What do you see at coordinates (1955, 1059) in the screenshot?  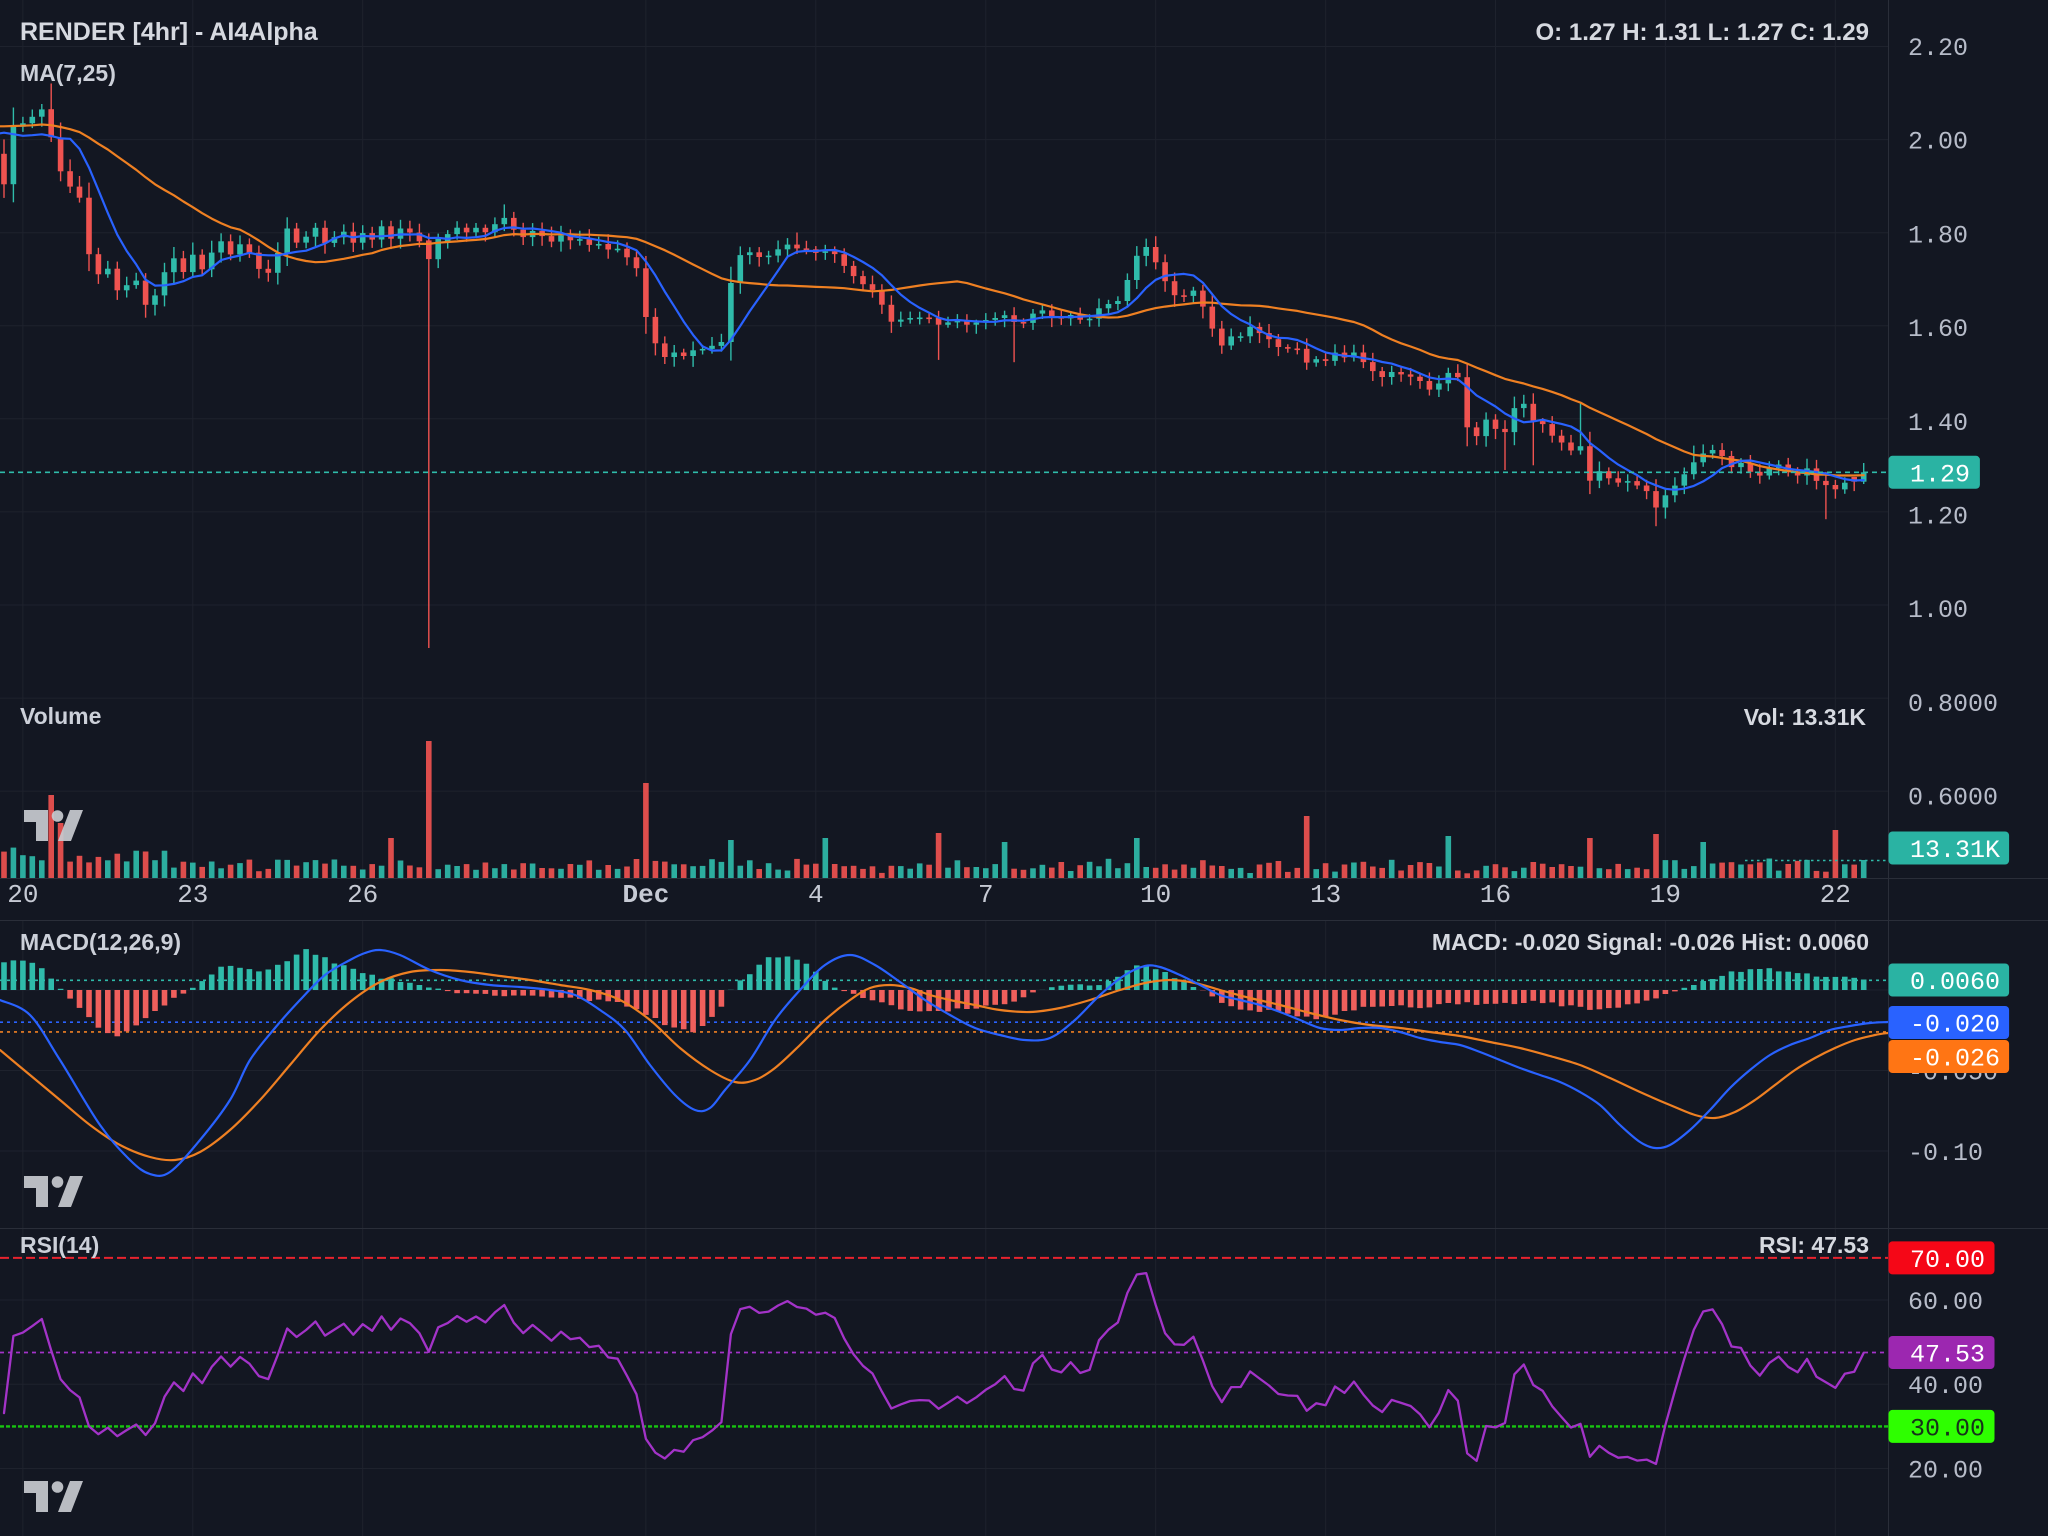 I see `svg-text: -0.026` at bounding box center [1955, 1059].